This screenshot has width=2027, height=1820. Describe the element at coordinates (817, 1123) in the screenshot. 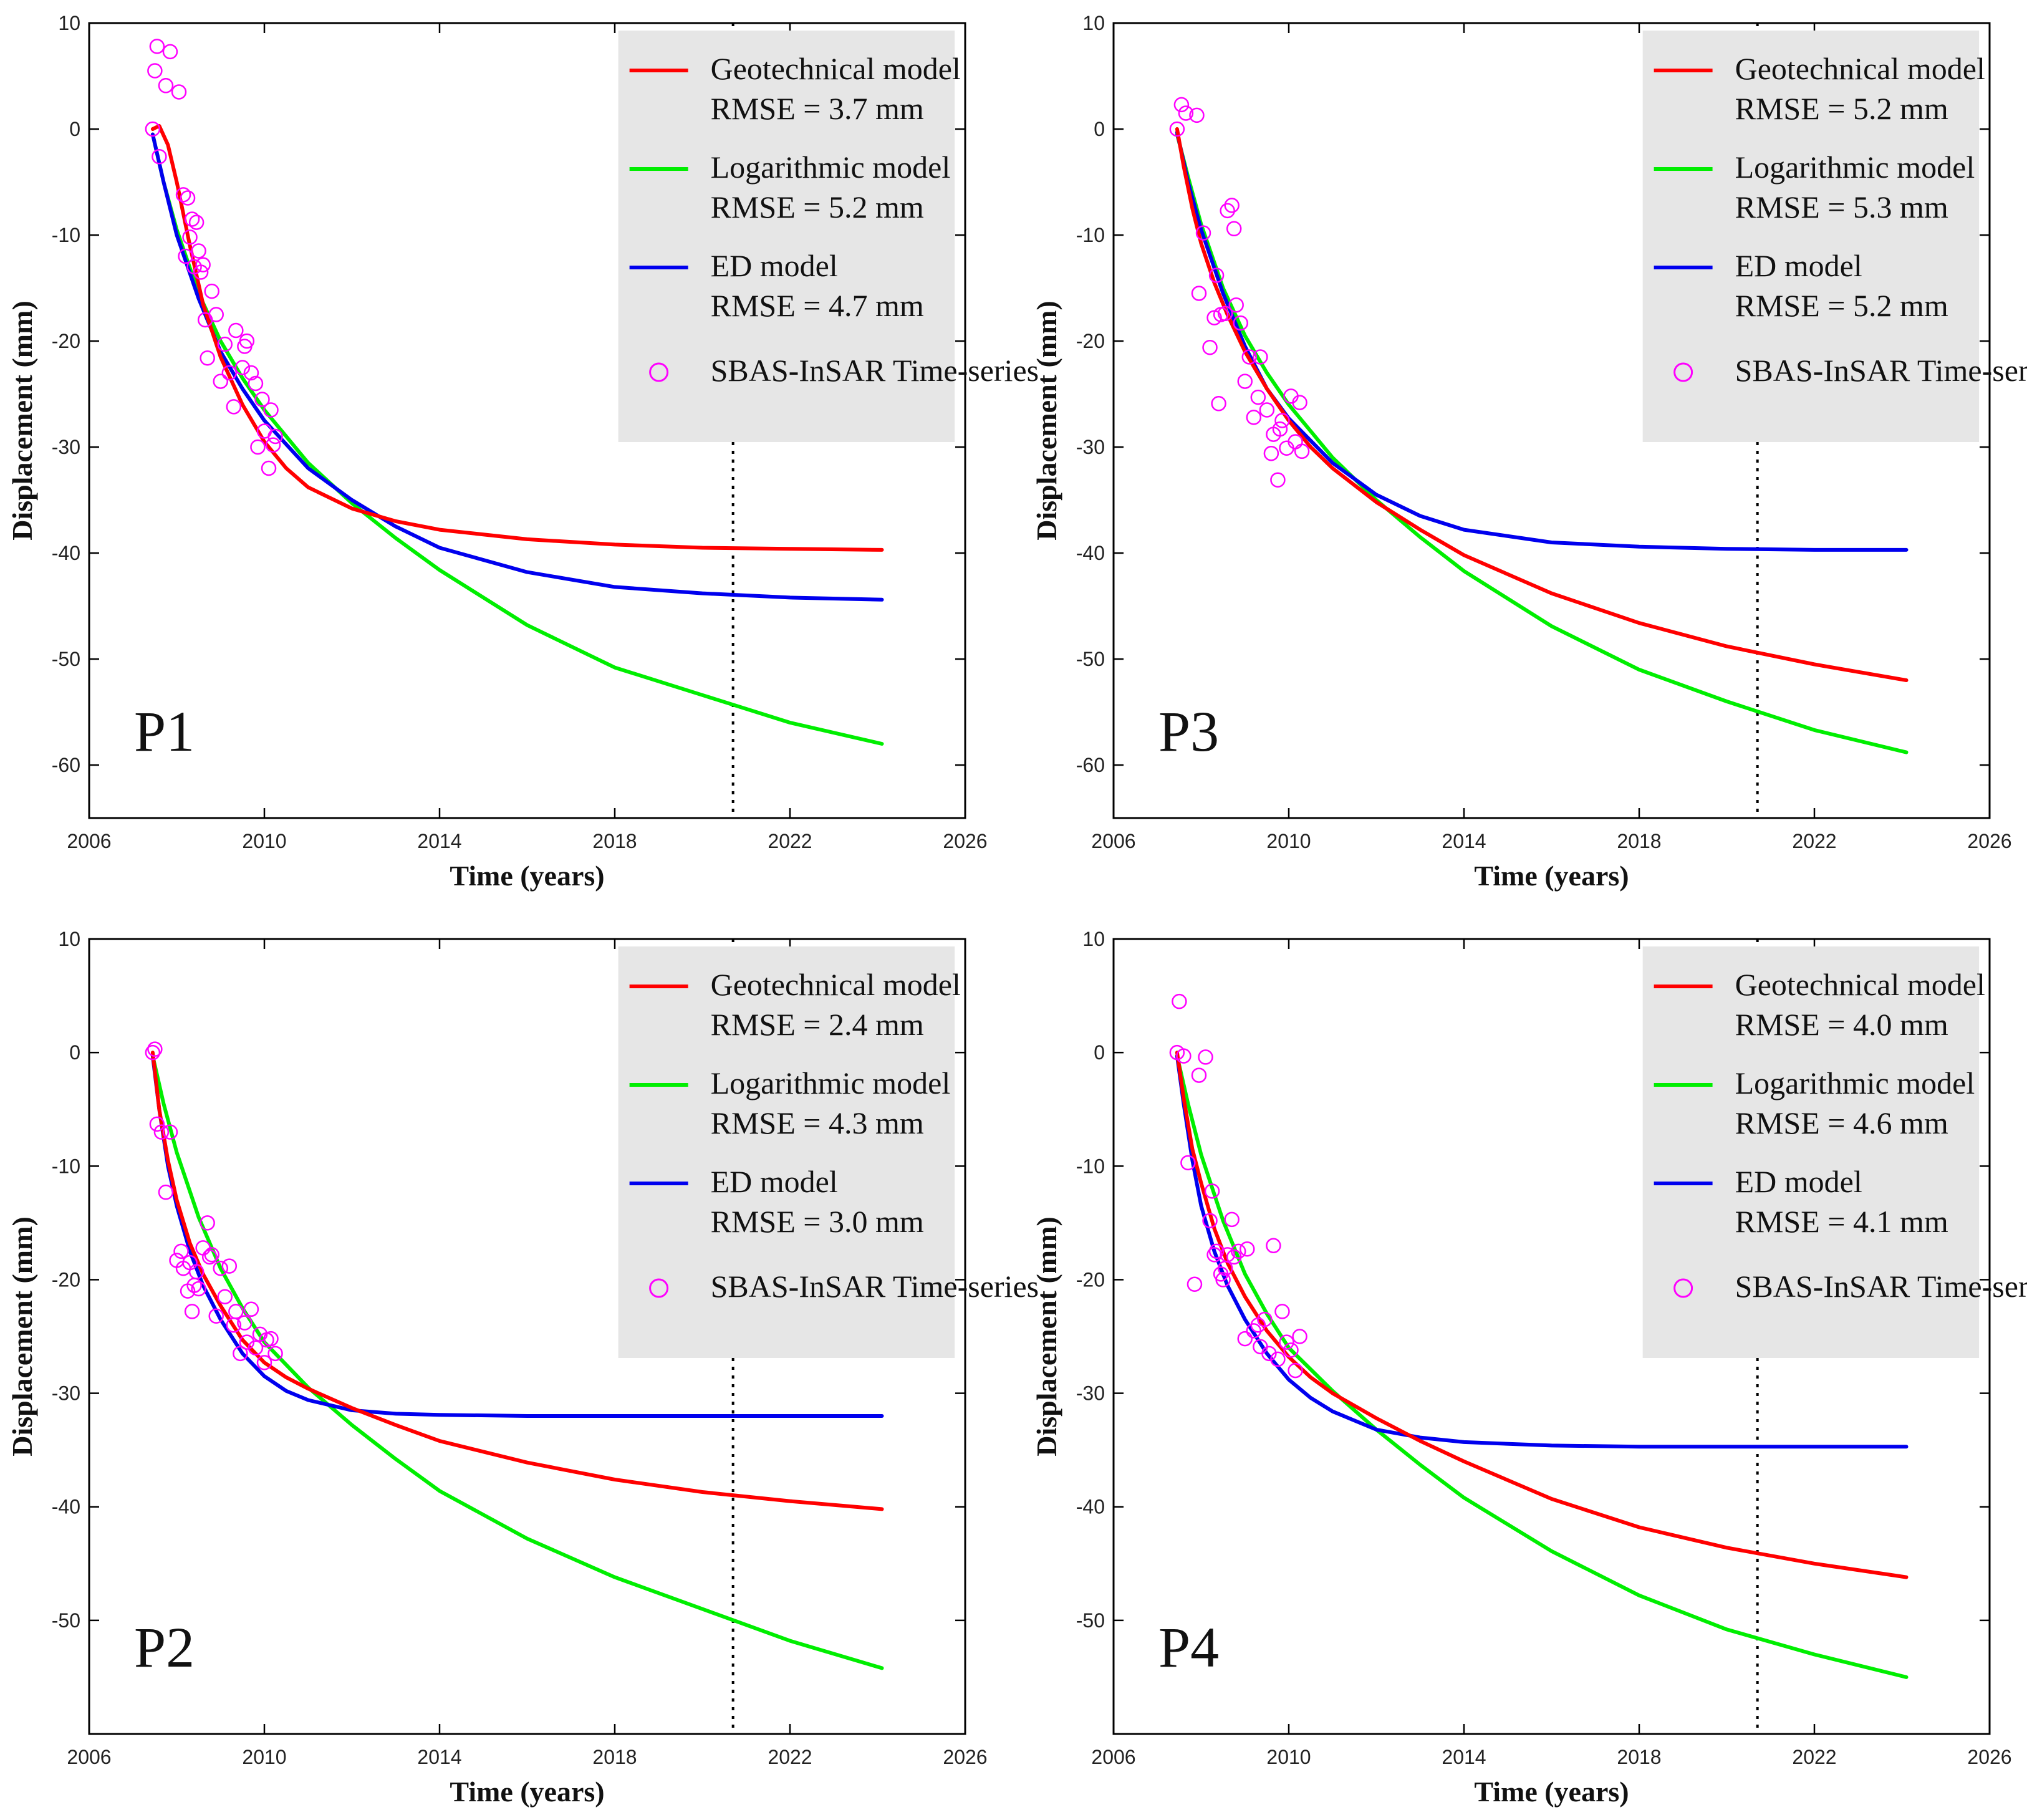

I see `legend-rmse-logarithmic: RMSE = 4.3 mm` at that location.